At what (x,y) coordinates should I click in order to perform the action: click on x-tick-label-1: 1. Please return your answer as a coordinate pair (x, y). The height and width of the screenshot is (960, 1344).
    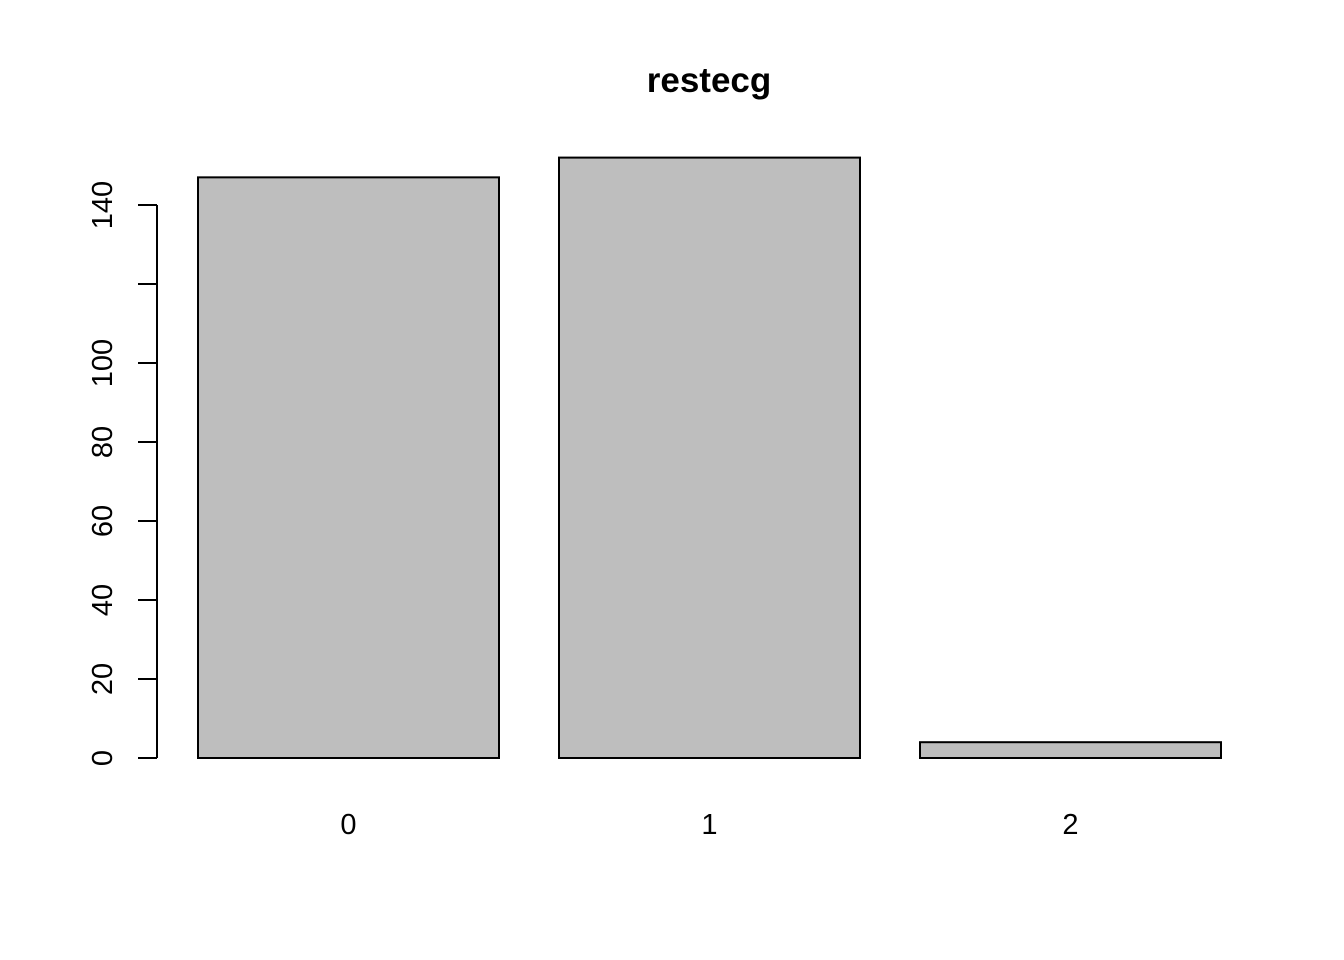
    Looking at the image, I should click on (709, 825).